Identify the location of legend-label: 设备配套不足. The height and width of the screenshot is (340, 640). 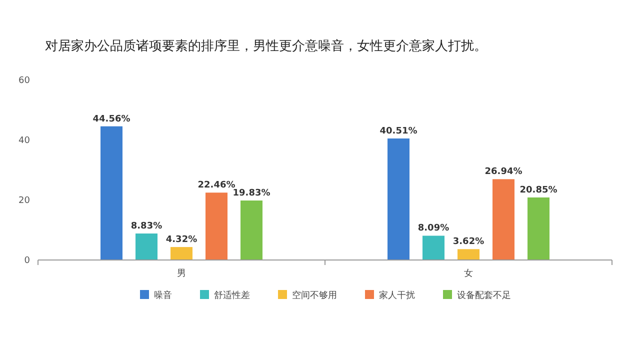
(484, 295).